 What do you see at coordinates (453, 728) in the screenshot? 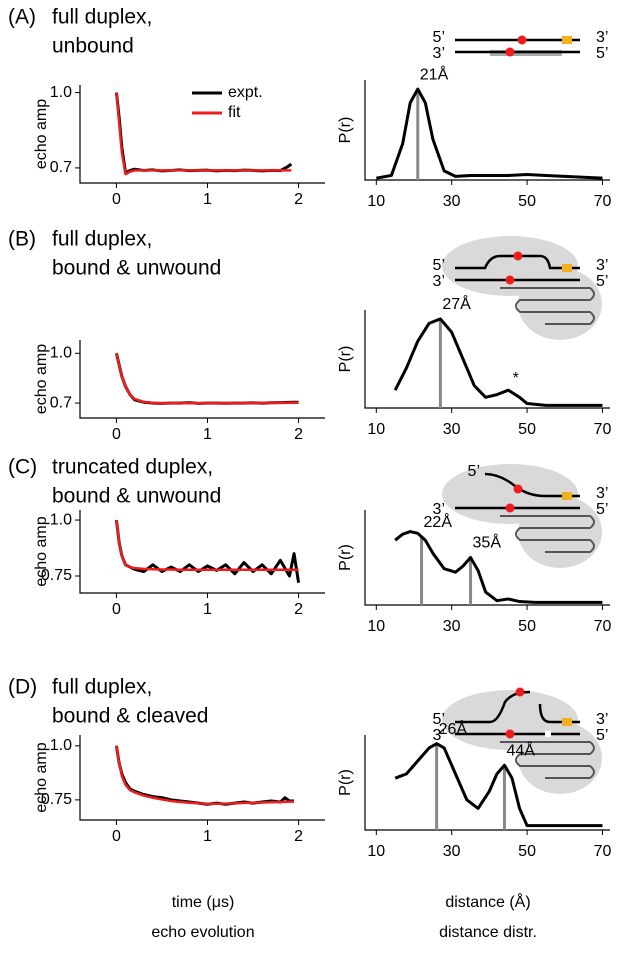
I see `peak-label: 26Å` at bounding box center [453, 728].